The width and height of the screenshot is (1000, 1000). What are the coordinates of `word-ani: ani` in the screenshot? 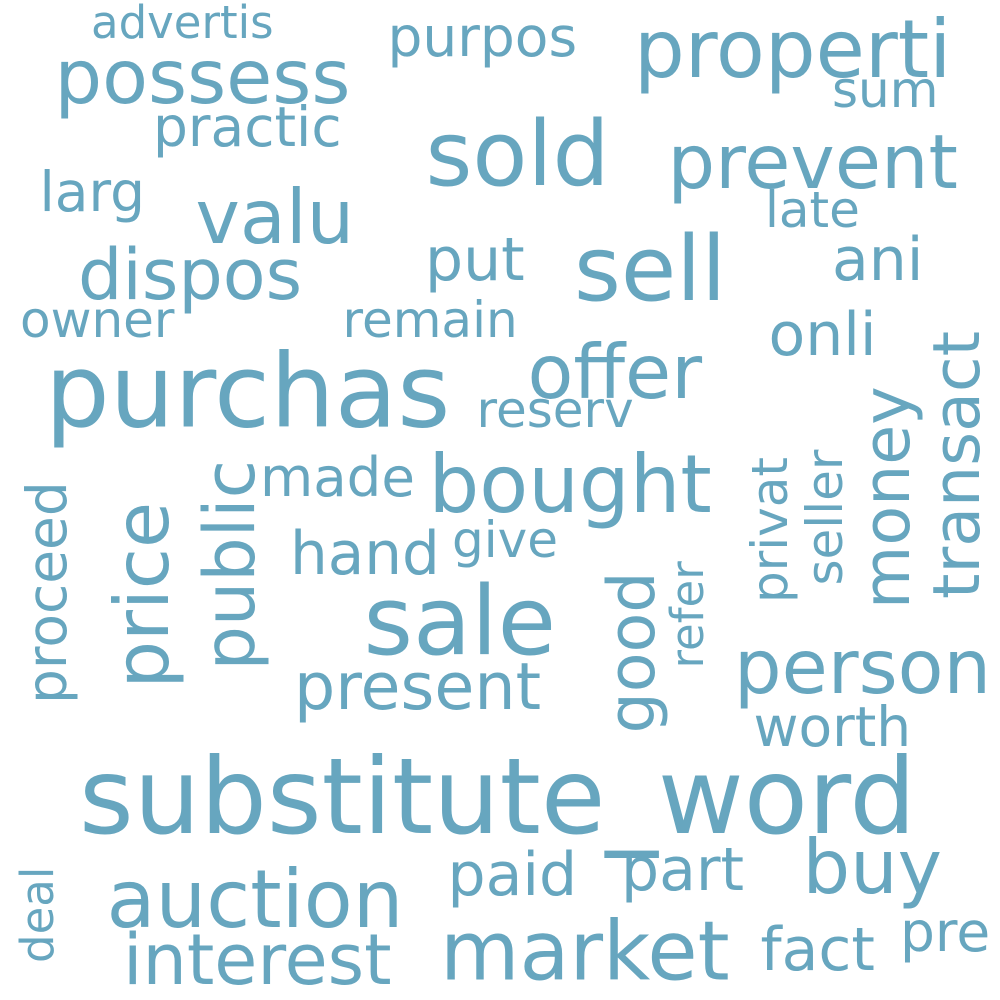 It's located at (878, 260).